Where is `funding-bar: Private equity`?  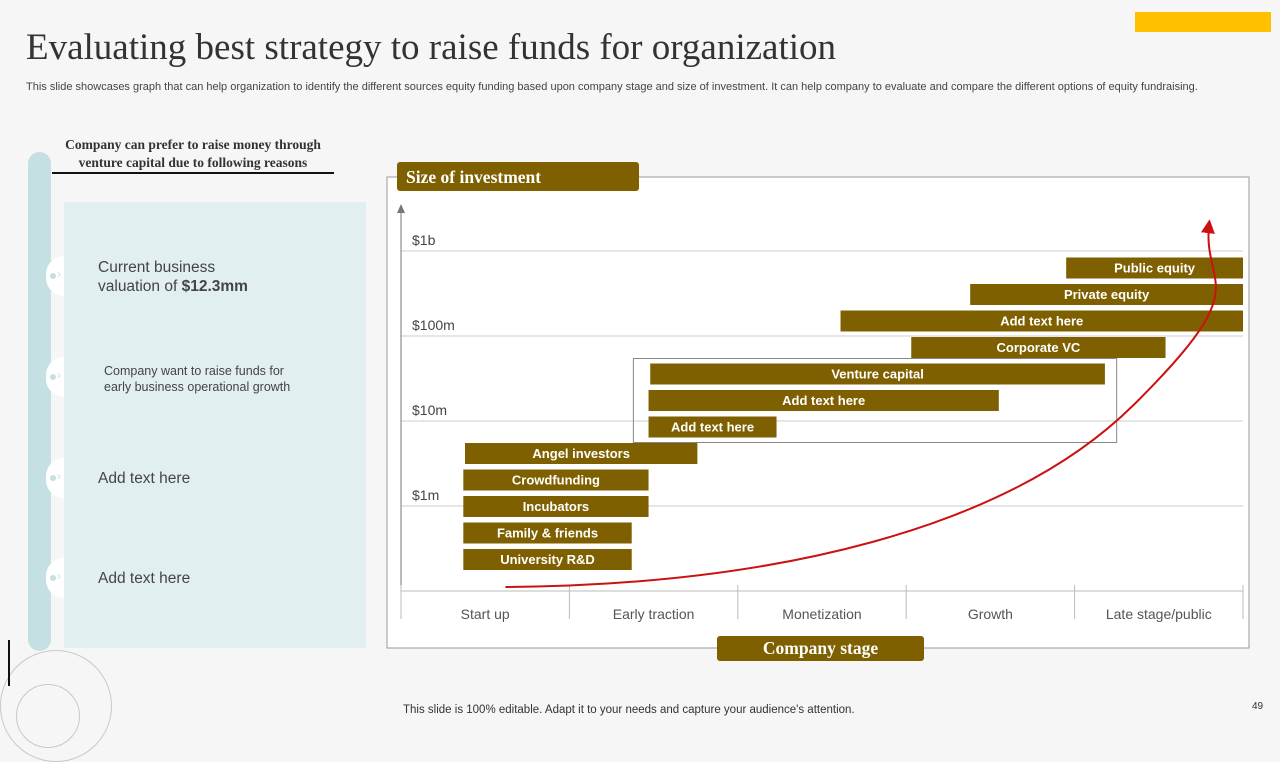 funding-bar: Private equity is located at coordinates (1106, 294).